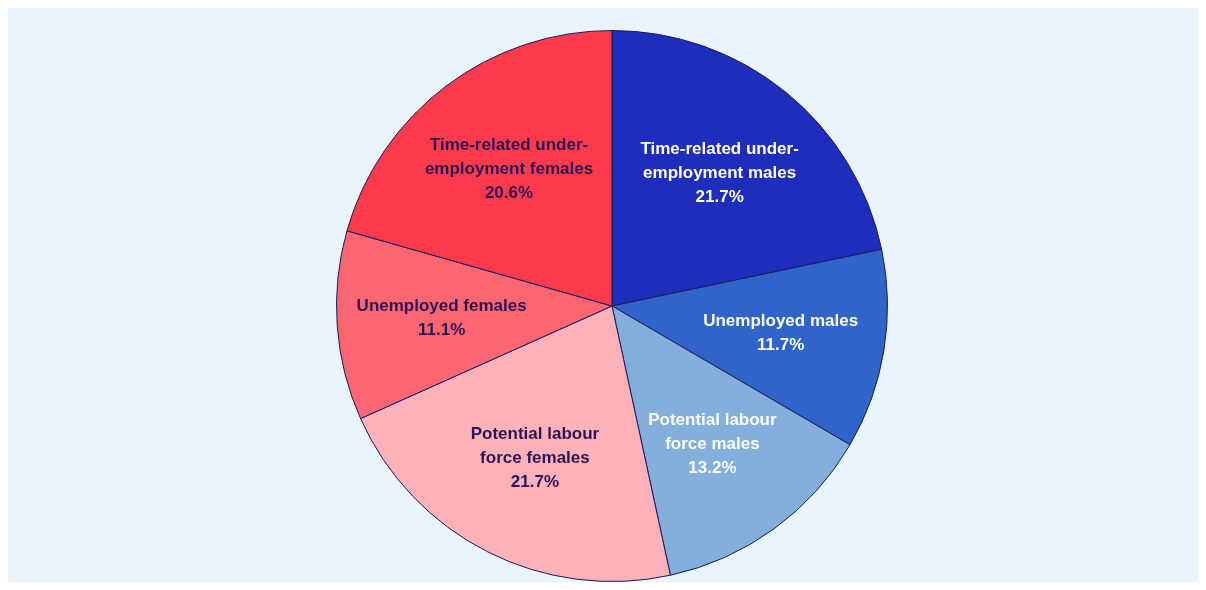 This screenshot has width=1206, height=590. Describe the element at coordinates (442, 330) in the screenshot. I see `data-label: 11.1%` at that location.